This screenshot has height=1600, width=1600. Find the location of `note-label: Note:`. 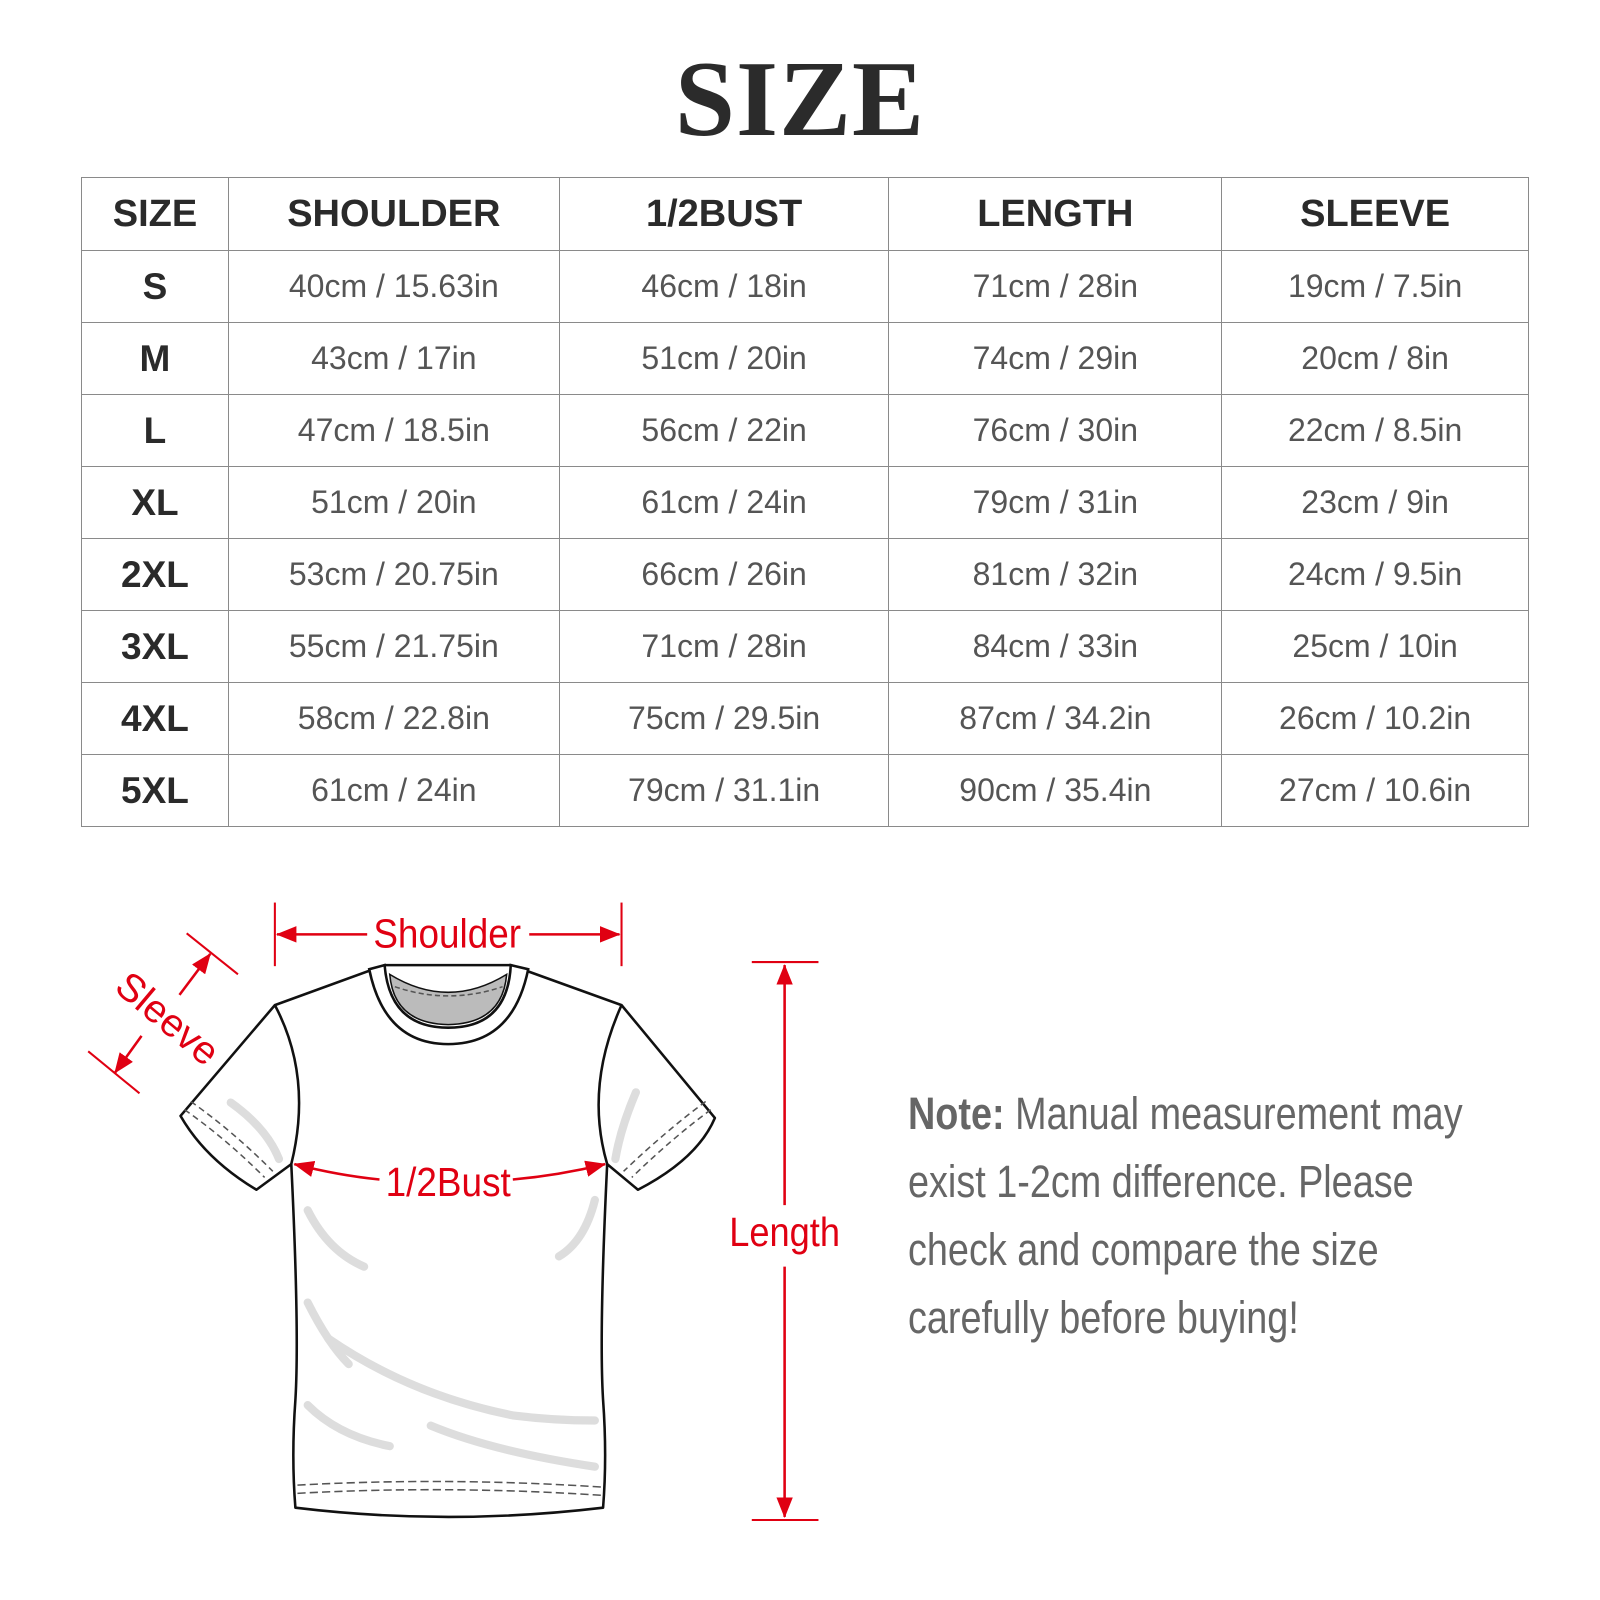

note-label: Note: is located at coordinates (956, 1113).